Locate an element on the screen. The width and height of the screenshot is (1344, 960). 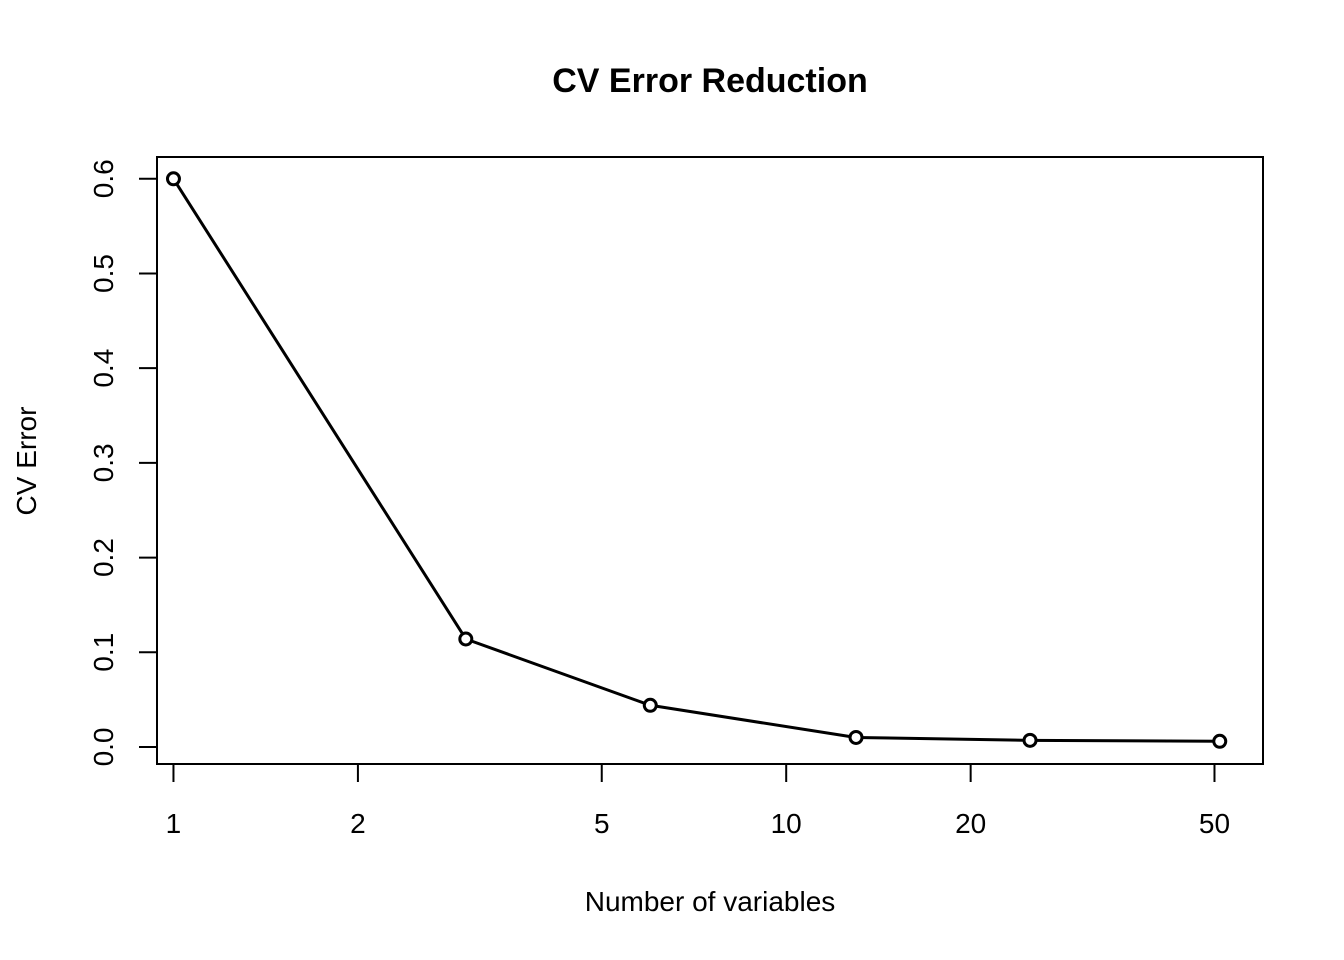
x-tick-label: 5 is located at coordinates (602, 823).